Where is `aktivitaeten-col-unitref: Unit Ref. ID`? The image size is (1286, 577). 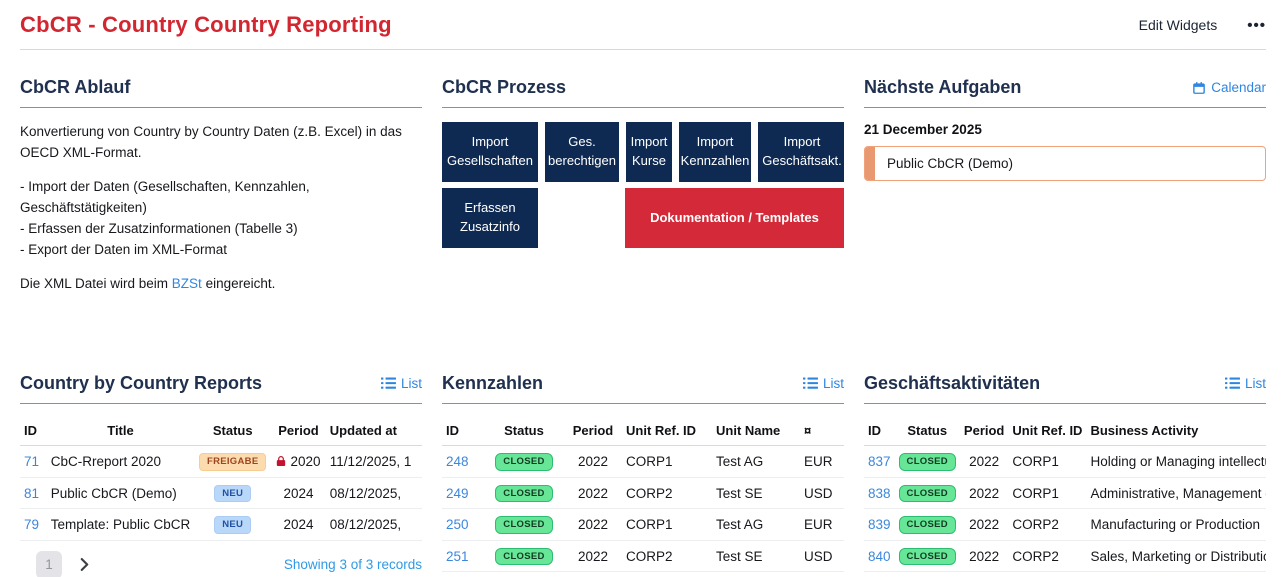
aktivitaeten-col-unitref: Unit Ref. ID is located at coordinates (1047, 432).